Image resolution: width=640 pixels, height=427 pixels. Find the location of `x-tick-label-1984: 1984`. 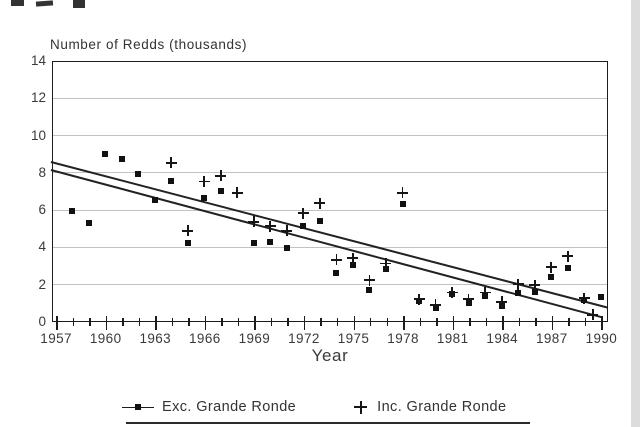

x-tick-label-1984: 1984 is located at coordinates (502, 338).